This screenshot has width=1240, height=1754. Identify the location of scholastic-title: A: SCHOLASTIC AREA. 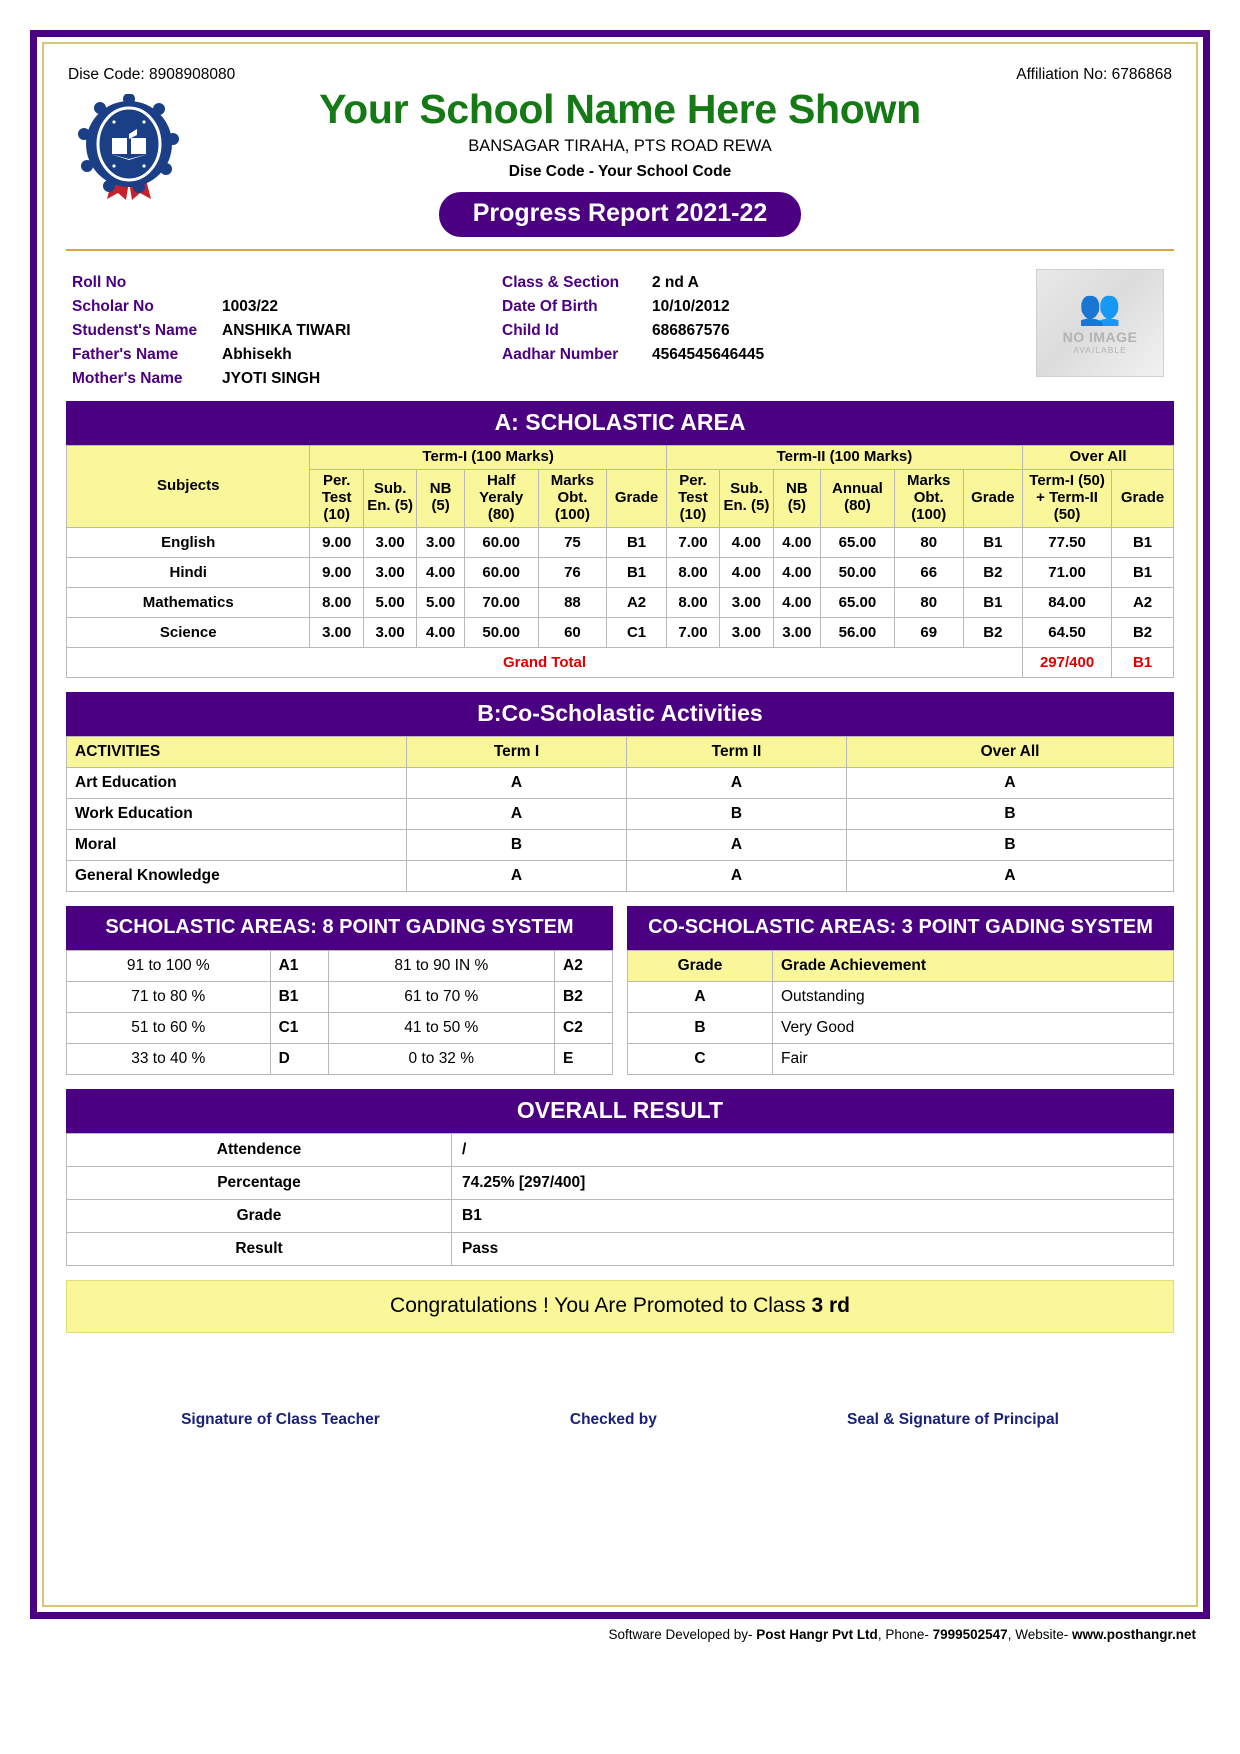
(620, 423).